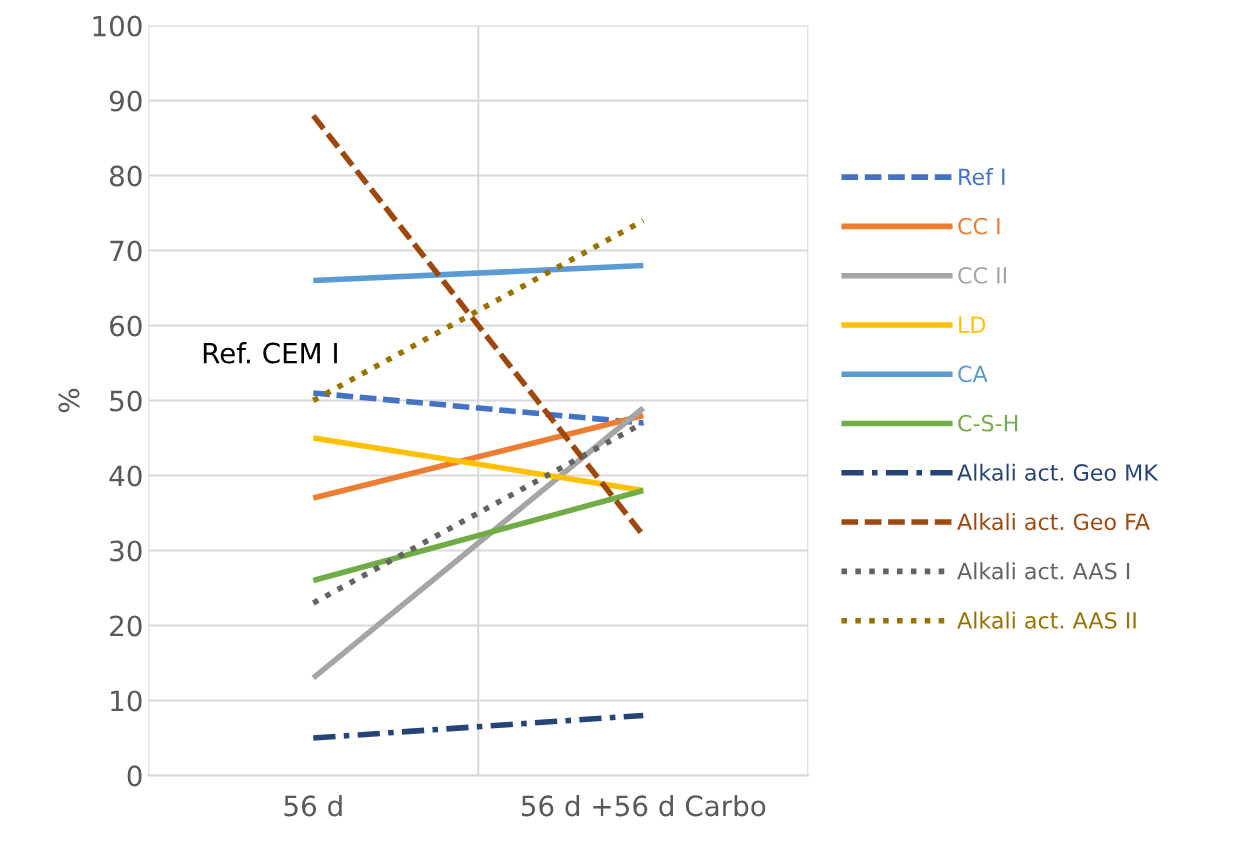 This screenshot has width=1257, height=854. I want to click on y-tick-label: 80, so click(126, 176).